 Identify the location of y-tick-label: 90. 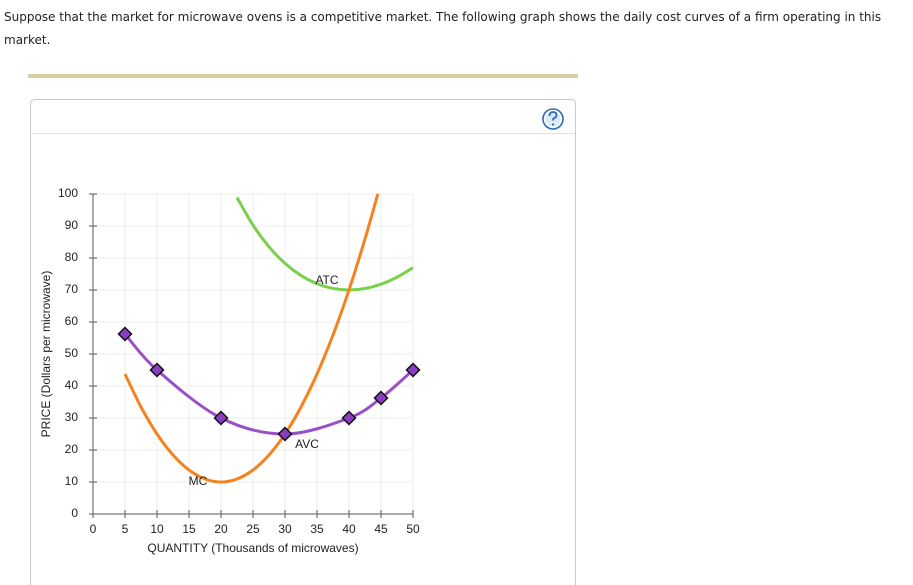
(72, 225).